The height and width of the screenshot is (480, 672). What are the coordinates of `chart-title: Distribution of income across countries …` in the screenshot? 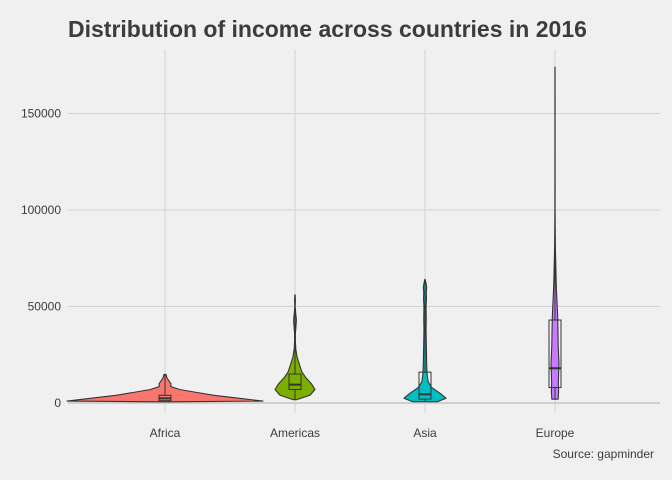 It's located at (327, 29).